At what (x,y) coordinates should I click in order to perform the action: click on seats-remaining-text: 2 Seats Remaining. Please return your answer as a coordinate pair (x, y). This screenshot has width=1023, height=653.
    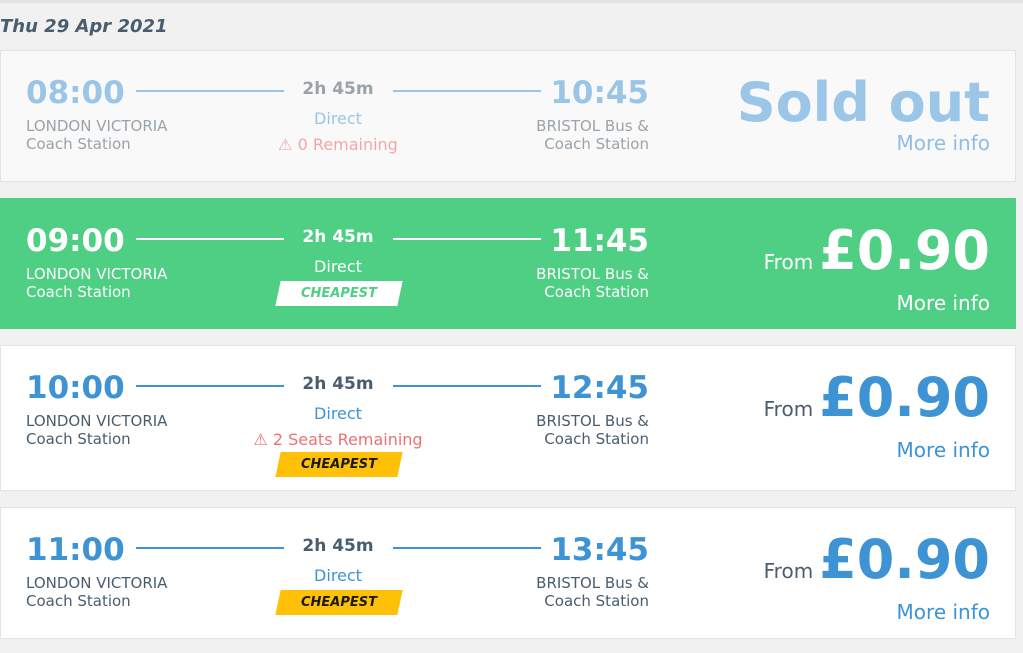
    Looking at the image, I should click on (347, 439).